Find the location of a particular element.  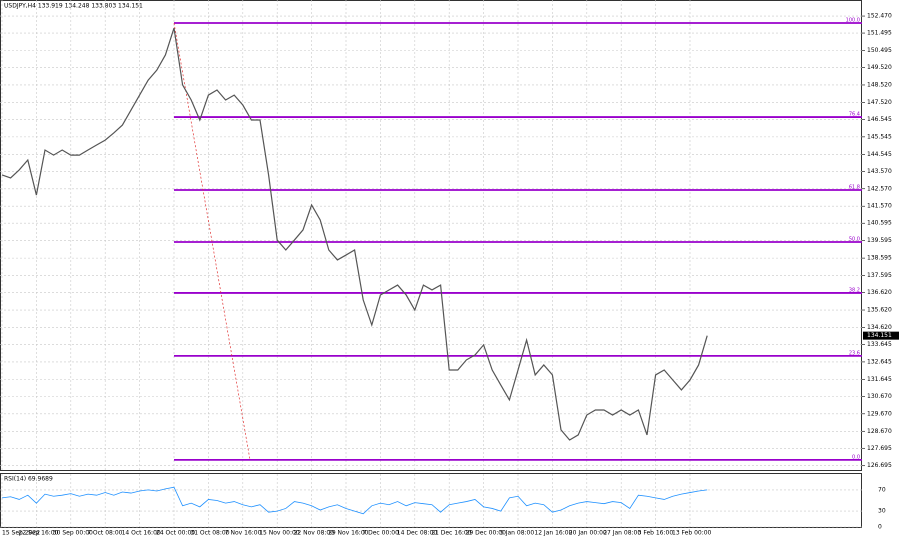

y-tick-label: 152.470 is located at coordinates (879, 16).